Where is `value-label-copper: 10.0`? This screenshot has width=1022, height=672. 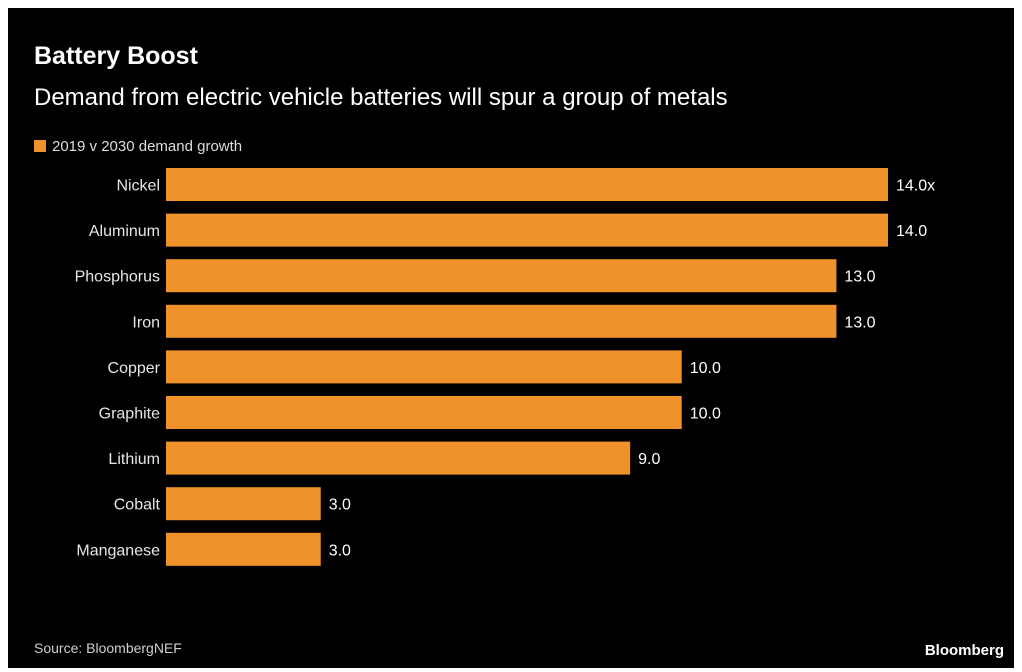
value-label-copper: 10.0 is located at coordinates (705, 368).